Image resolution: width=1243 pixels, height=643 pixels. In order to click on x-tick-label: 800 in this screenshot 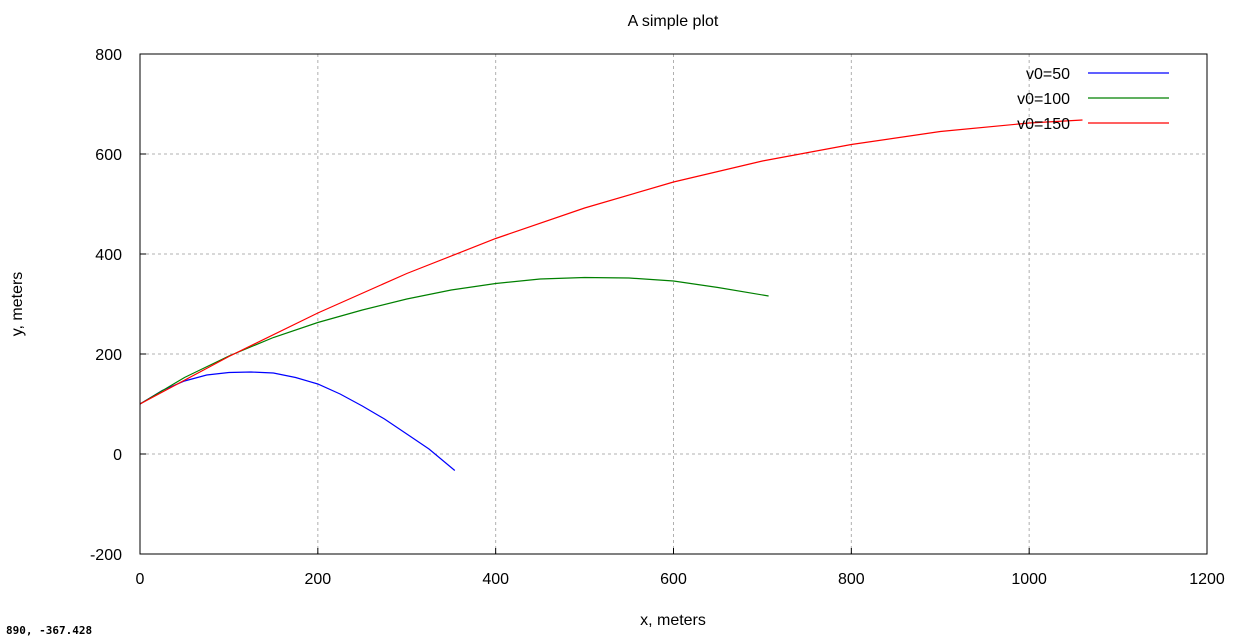, I will do `click(851, 579)`.